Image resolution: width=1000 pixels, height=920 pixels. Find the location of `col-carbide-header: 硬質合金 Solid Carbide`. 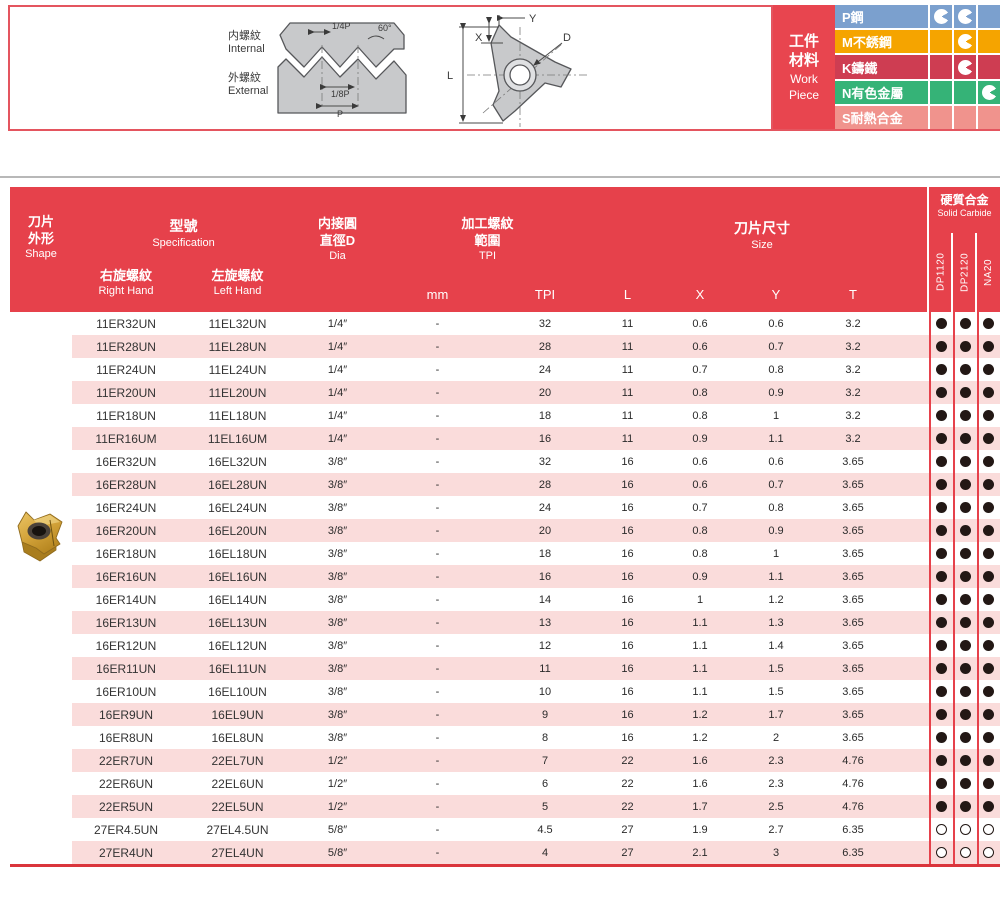

col-carbide-header: 硬質合金 Solid Carbide is located at coordinates (964, 206).